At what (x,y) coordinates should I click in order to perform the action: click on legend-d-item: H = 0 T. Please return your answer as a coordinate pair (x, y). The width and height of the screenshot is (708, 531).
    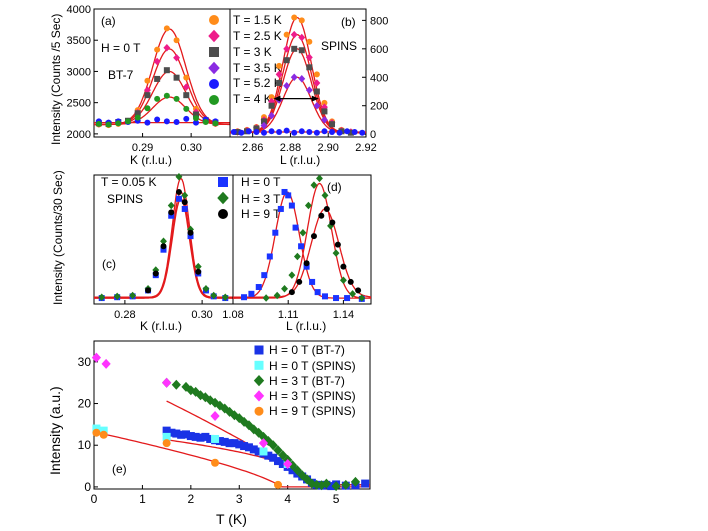
    Looking at the image, I should click on (261, 182).